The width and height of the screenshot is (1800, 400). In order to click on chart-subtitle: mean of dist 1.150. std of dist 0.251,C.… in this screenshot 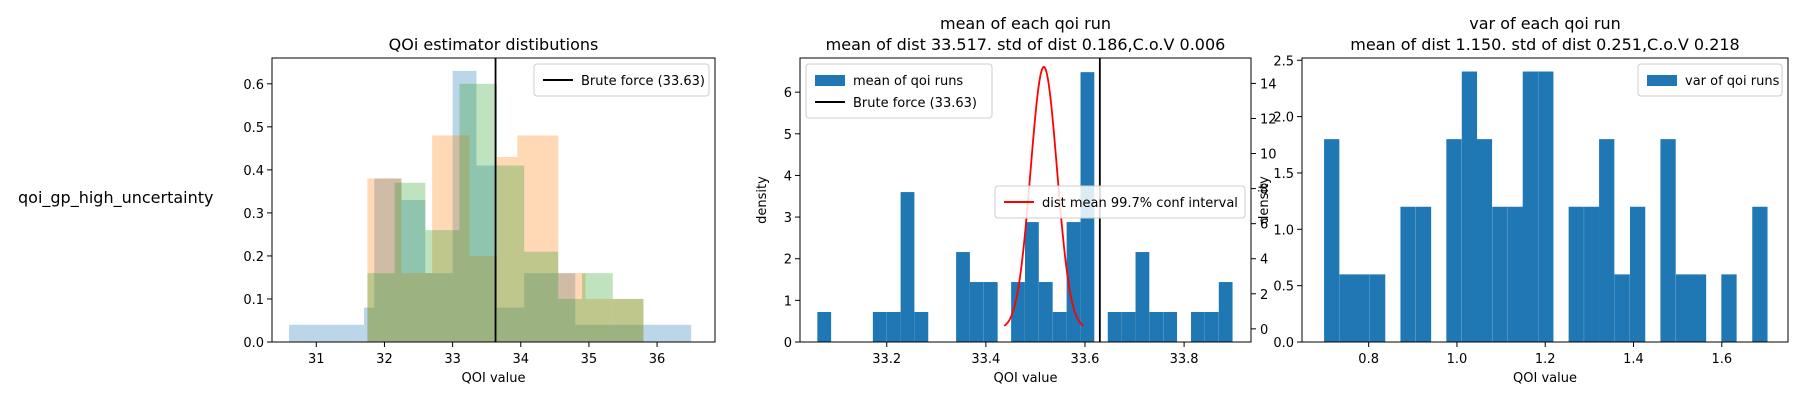, I will do `click(1544, 44)`.